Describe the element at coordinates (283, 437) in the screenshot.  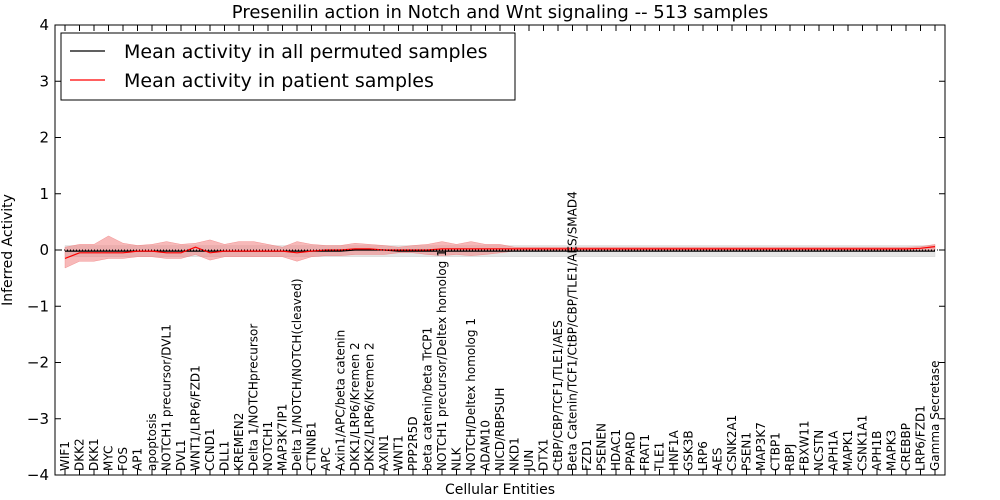
I see `x-tick-label: MAP3K7IP1` at that location.